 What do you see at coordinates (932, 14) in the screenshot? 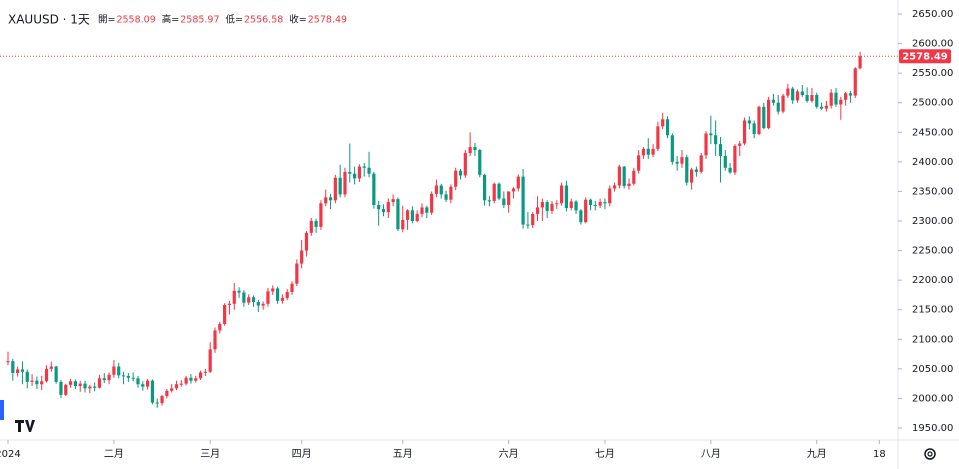
I see `y-tick-label: 2650.00` at bounding box center [932, 14].